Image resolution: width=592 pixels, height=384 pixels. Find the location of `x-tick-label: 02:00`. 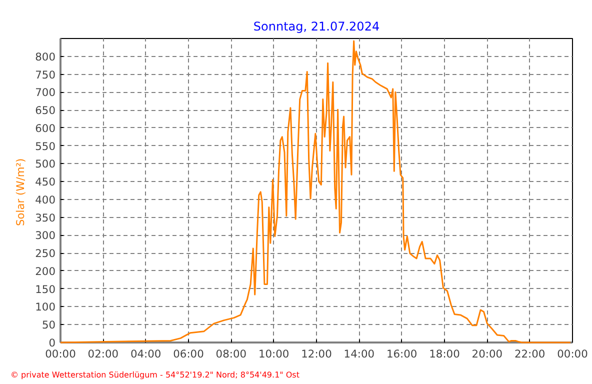

x-tick-label: 02:00 is located at coordinates (103, 354).